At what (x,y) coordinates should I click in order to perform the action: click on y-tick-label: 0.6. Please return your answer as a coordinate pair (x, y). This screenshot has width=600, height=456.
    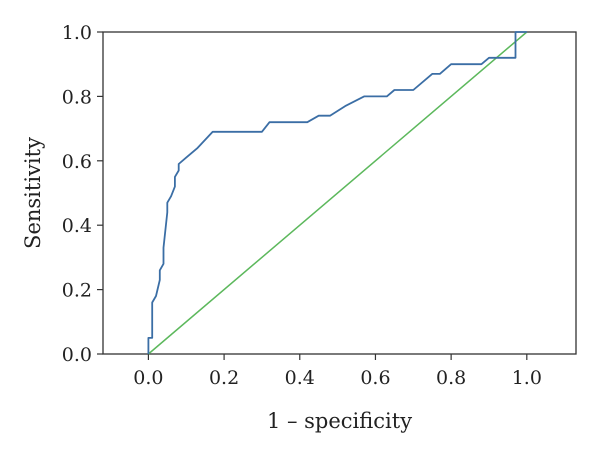
    Looking at the image, I should click on (77, 162).